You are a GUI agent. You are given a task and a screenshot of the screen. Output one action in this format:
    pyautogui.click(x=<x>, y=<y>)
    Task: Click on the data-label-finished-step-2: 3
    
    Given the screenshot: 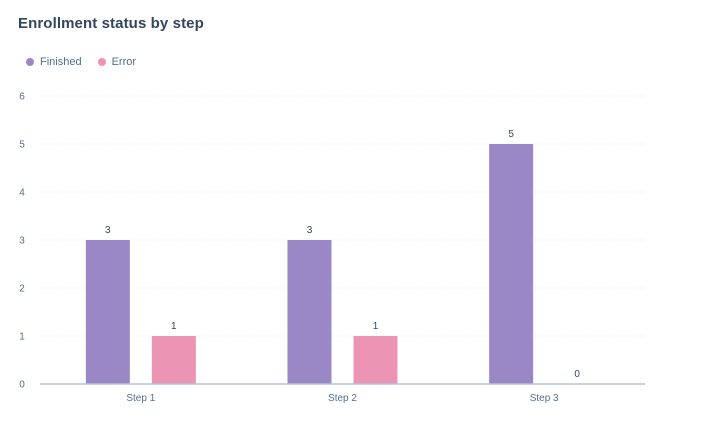 What is the action you would take?
    pyautogui.click(x=310, y=230)
    